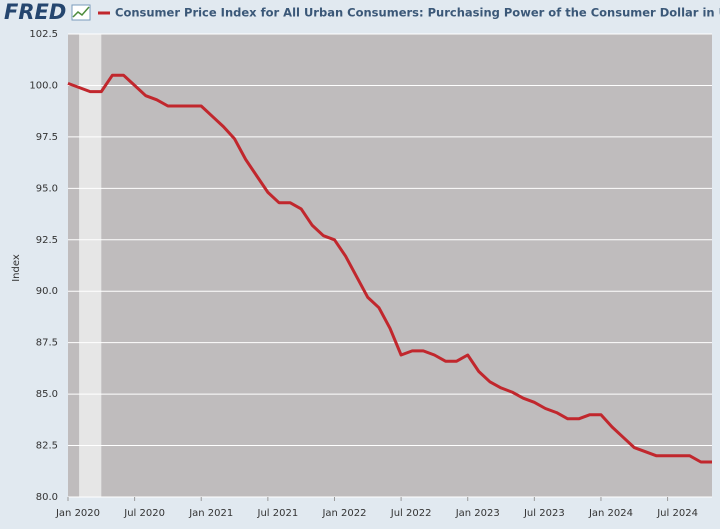 The width and height of the screenshot is (720, 529). I want to click on x-tick-label: Jul 2023, so click(544, 513).